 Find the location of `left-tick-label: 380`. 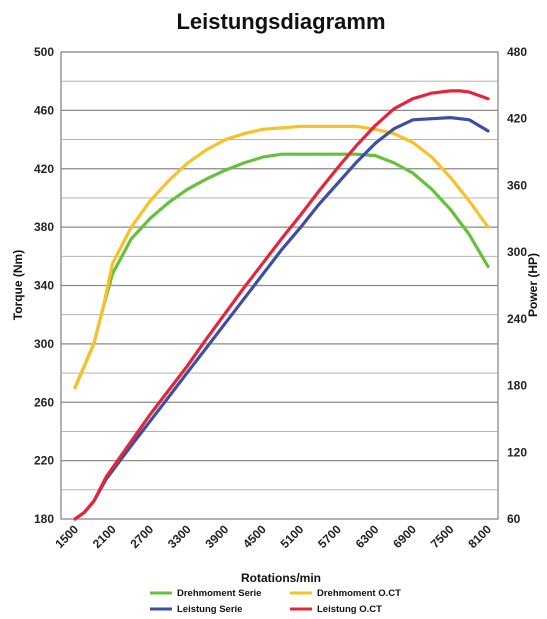

left-tick-label: 380 is located at coordinates (44, 227).